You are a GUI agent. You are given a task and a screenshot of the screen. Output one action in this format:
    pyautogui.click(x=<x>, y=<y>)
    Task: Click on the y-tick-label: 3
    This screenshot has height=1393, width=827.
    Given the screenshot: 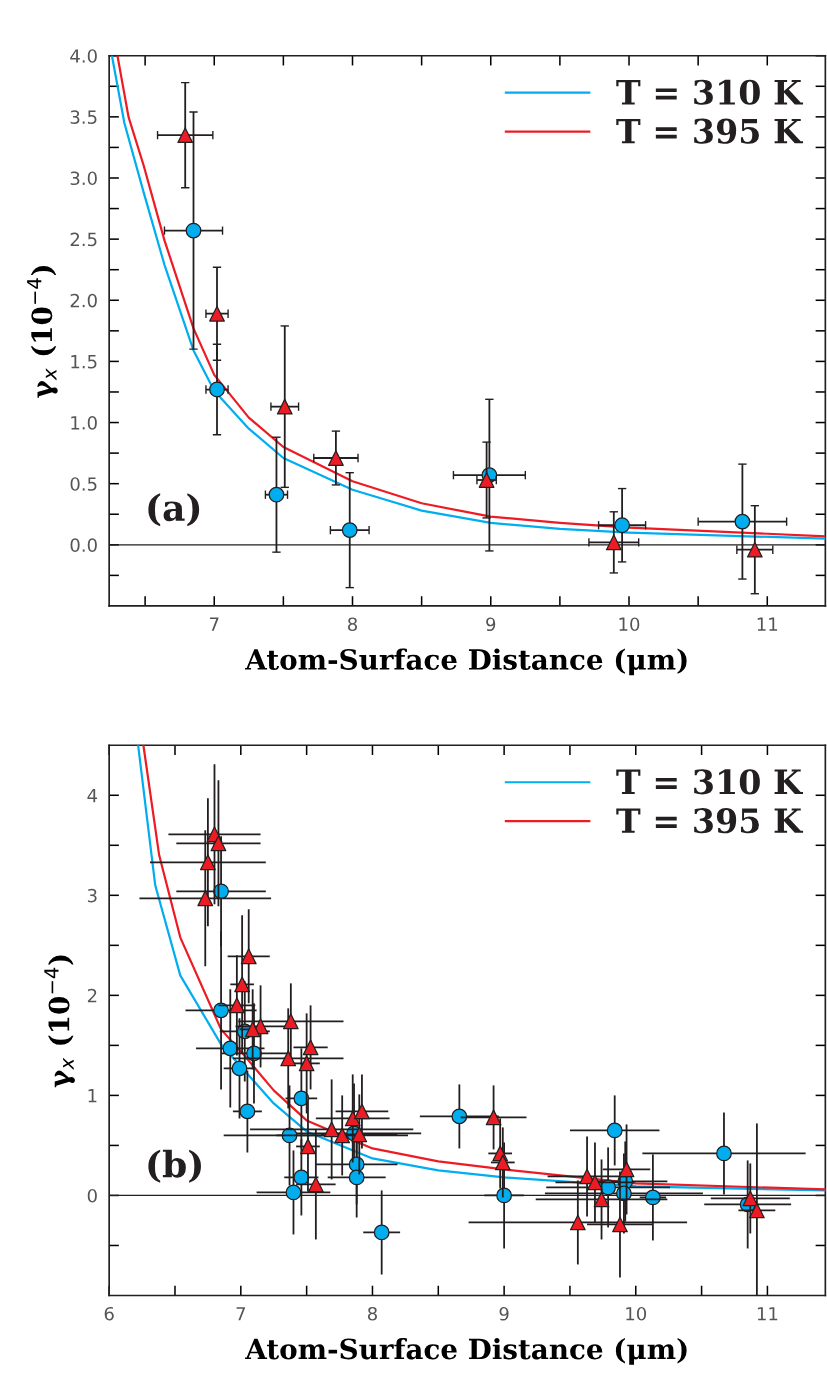 What is the action you would take?
    pyautogui.click(x=92, y=895)
    